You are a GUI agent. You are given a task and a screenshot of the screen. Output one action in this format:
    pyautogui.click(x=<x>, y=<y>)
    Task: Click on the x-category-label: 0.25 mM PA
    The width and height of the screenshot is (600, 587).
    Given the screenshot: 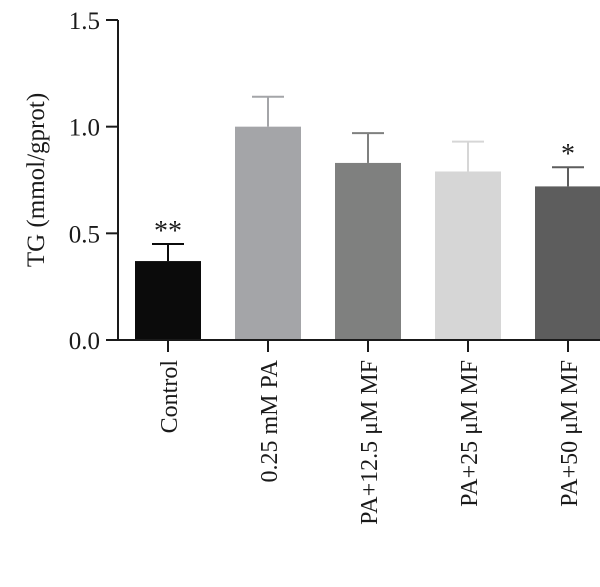 What is the action you would take?
    pyautogui.click(x=270, y=420)
    